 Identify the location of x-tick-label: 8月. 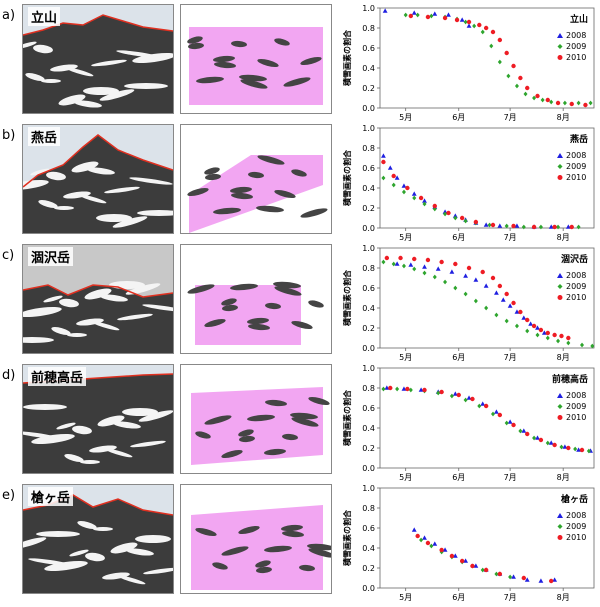
(563, 117).